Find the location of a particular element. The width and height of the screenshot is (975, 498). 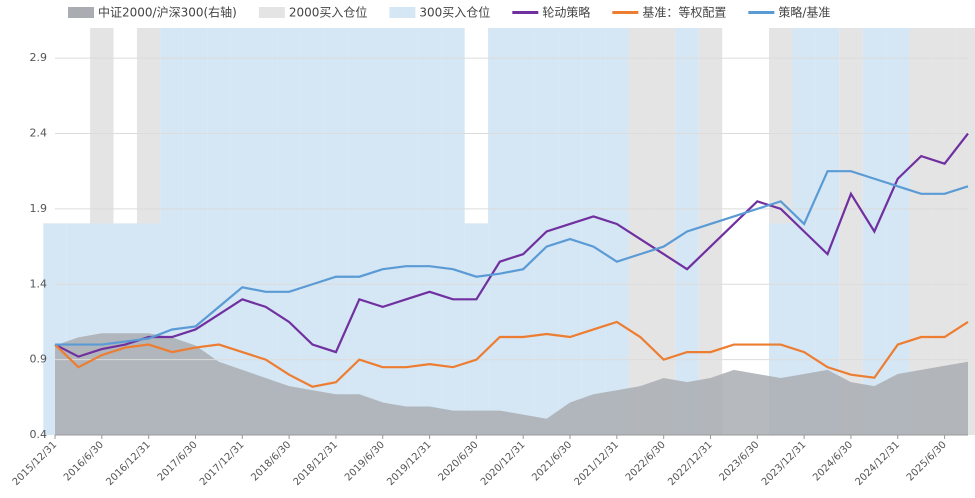

x-tick-label: 2017/12/31 is located at coordinates (222, 463).